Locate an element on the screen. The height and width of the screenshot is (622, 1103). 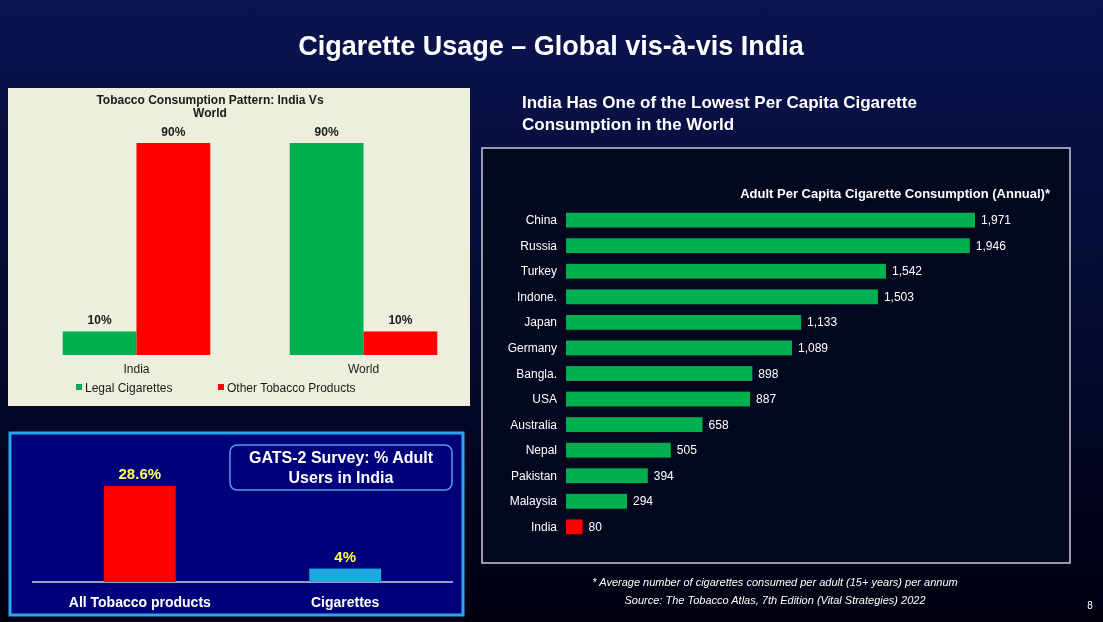
data-label: 898 is located at coordinates (768, 373).